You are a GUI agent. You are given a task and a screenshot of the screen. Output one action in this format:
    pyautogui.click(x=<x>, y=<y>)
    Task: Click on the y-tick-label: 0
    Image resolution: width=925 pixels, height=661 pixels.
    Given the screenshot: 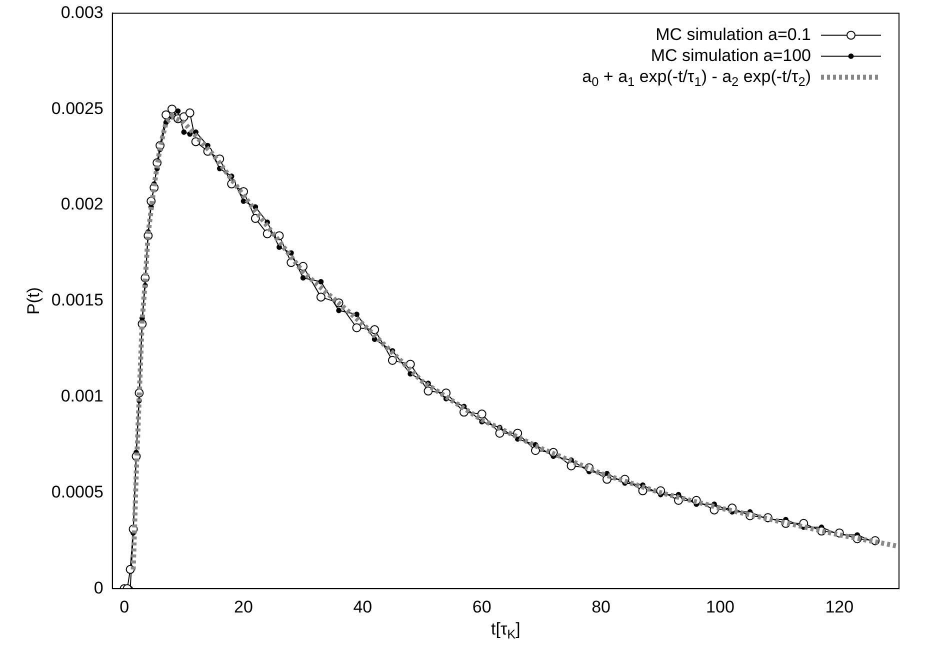 What is the action you would take?
    pyautogui.click(x=99, y=588)
    